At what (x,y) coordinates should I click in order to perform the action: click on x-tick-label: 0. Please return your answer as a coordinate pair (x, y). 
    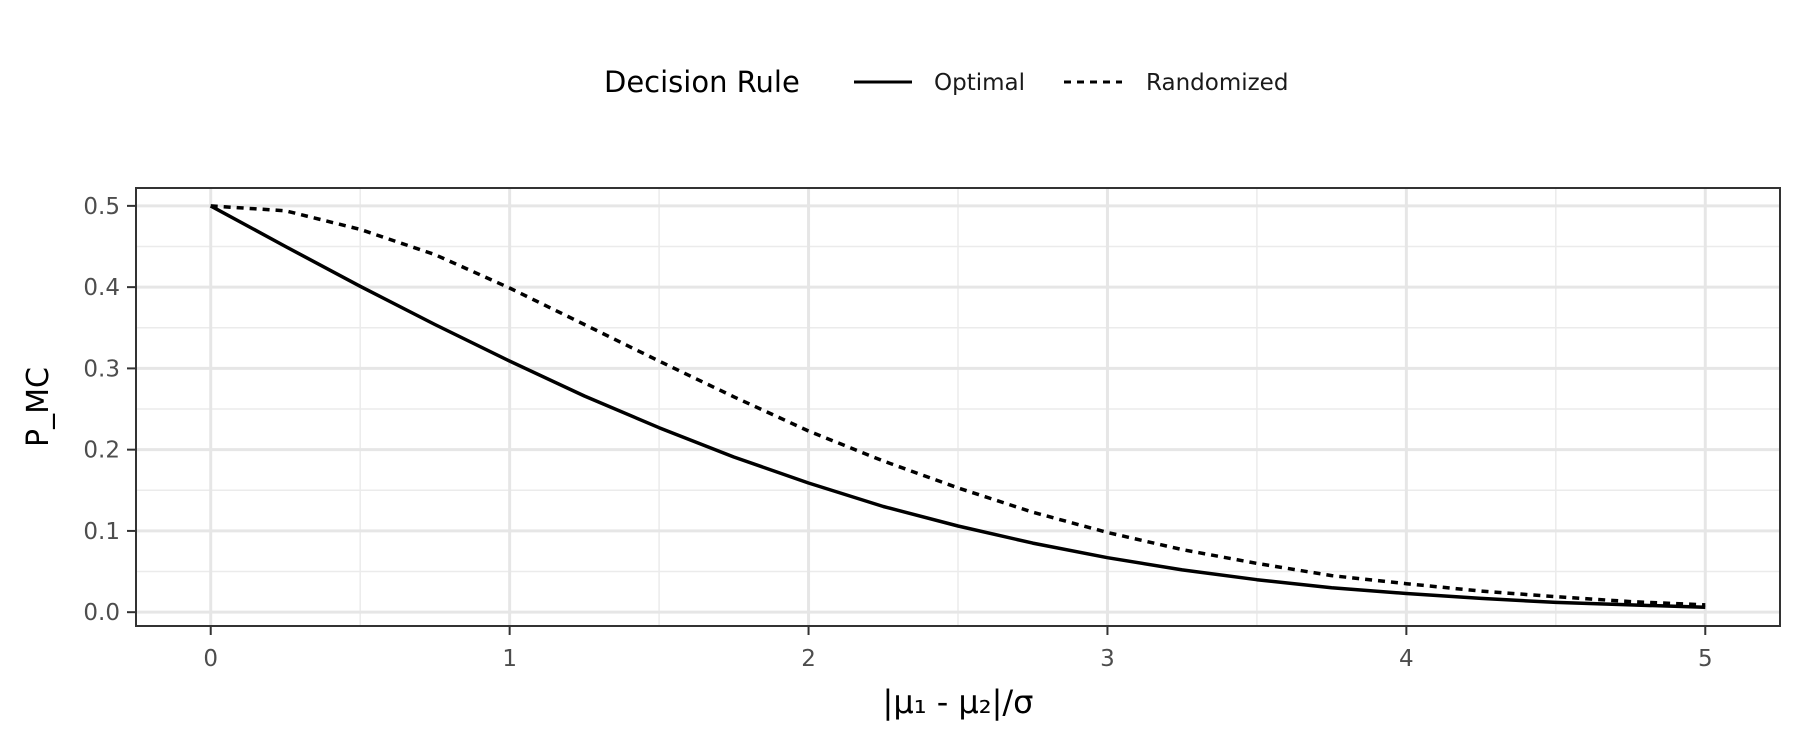
    Looking at the image, I should click on (210, 659).